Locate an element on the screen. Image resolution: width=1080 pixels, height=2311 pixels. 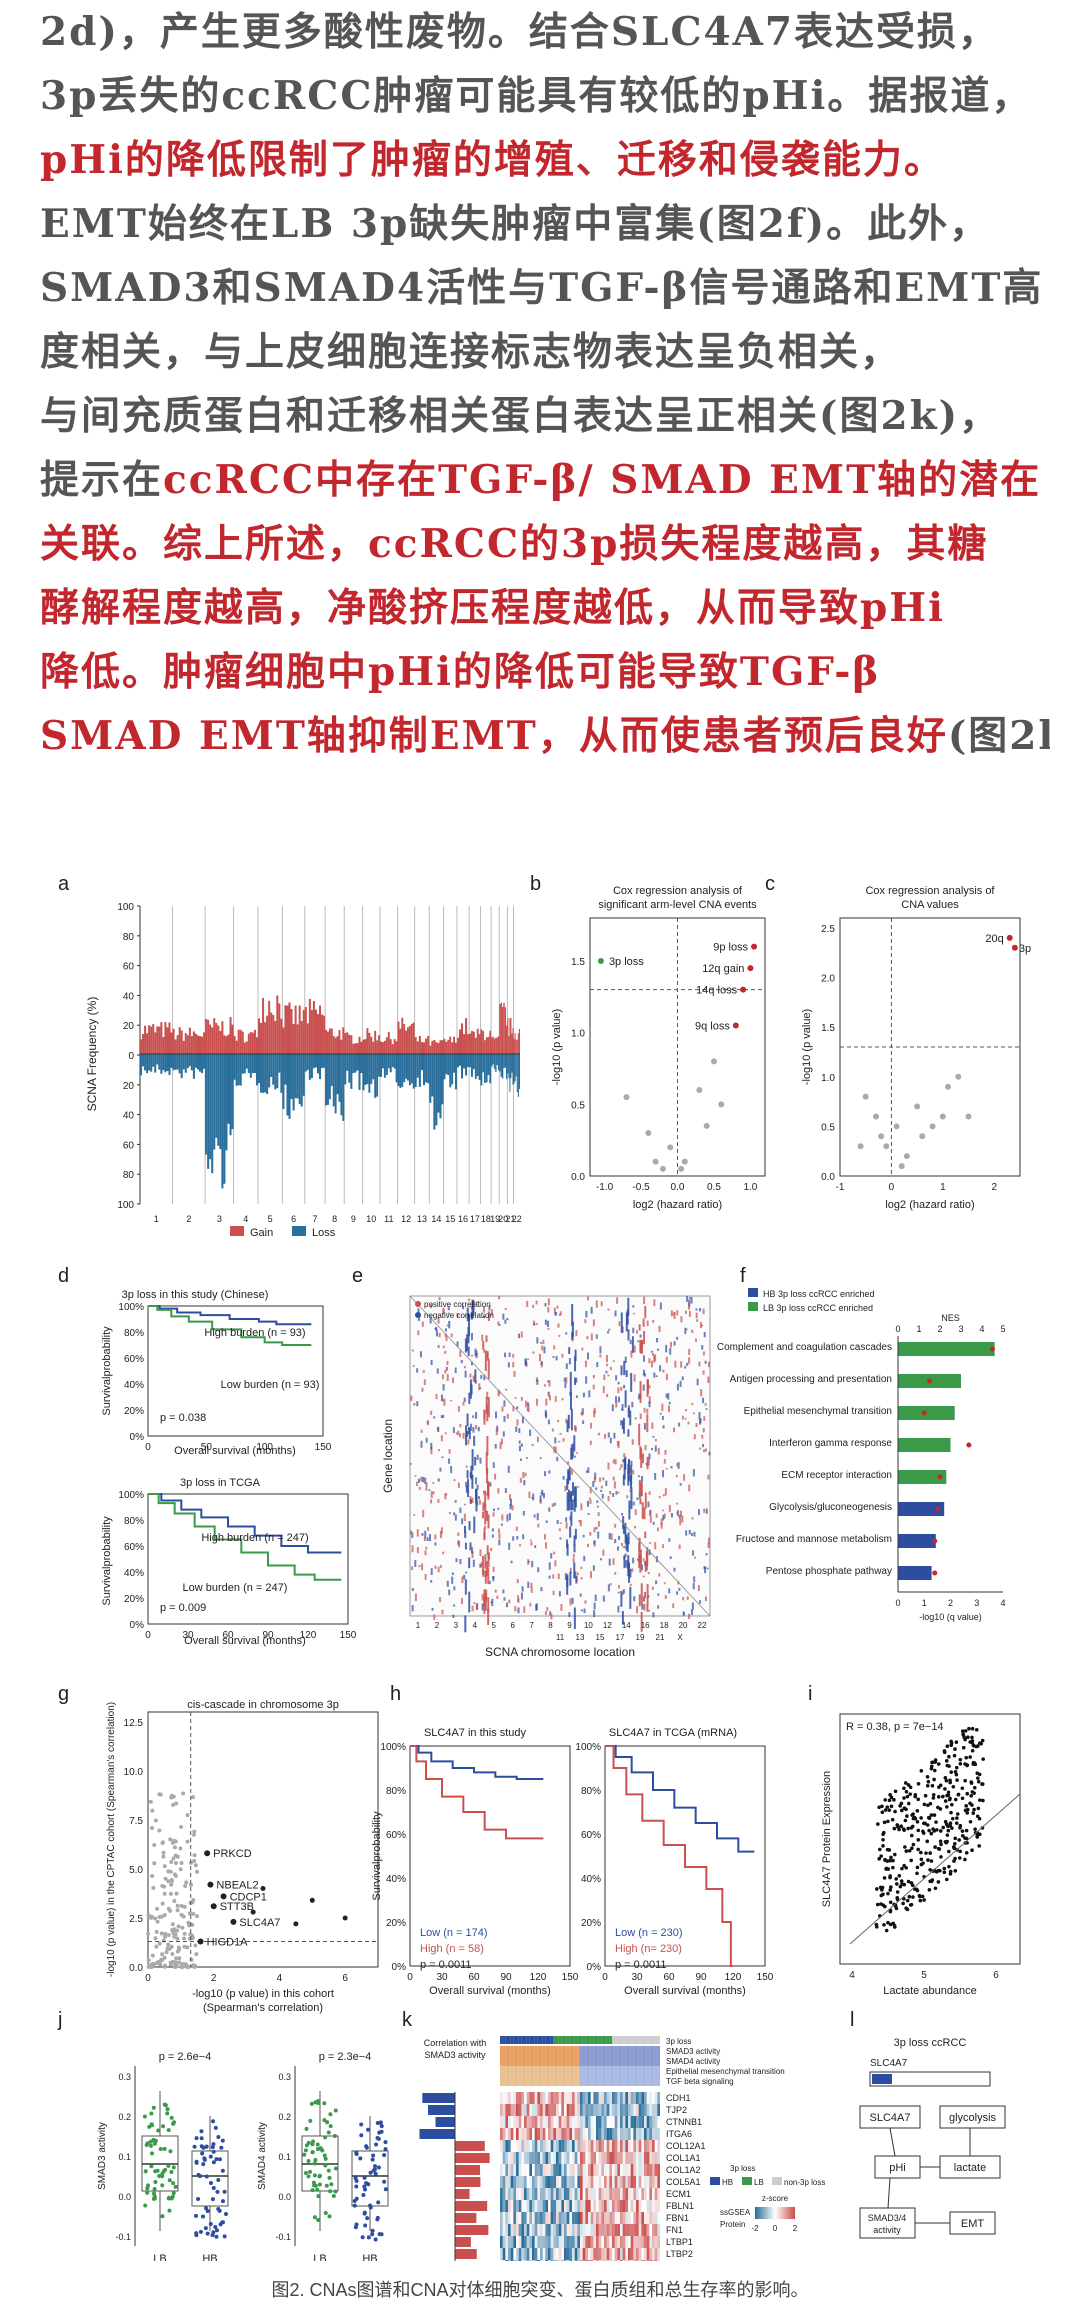
colorbar-cell is located at coordinates (762, 2213).